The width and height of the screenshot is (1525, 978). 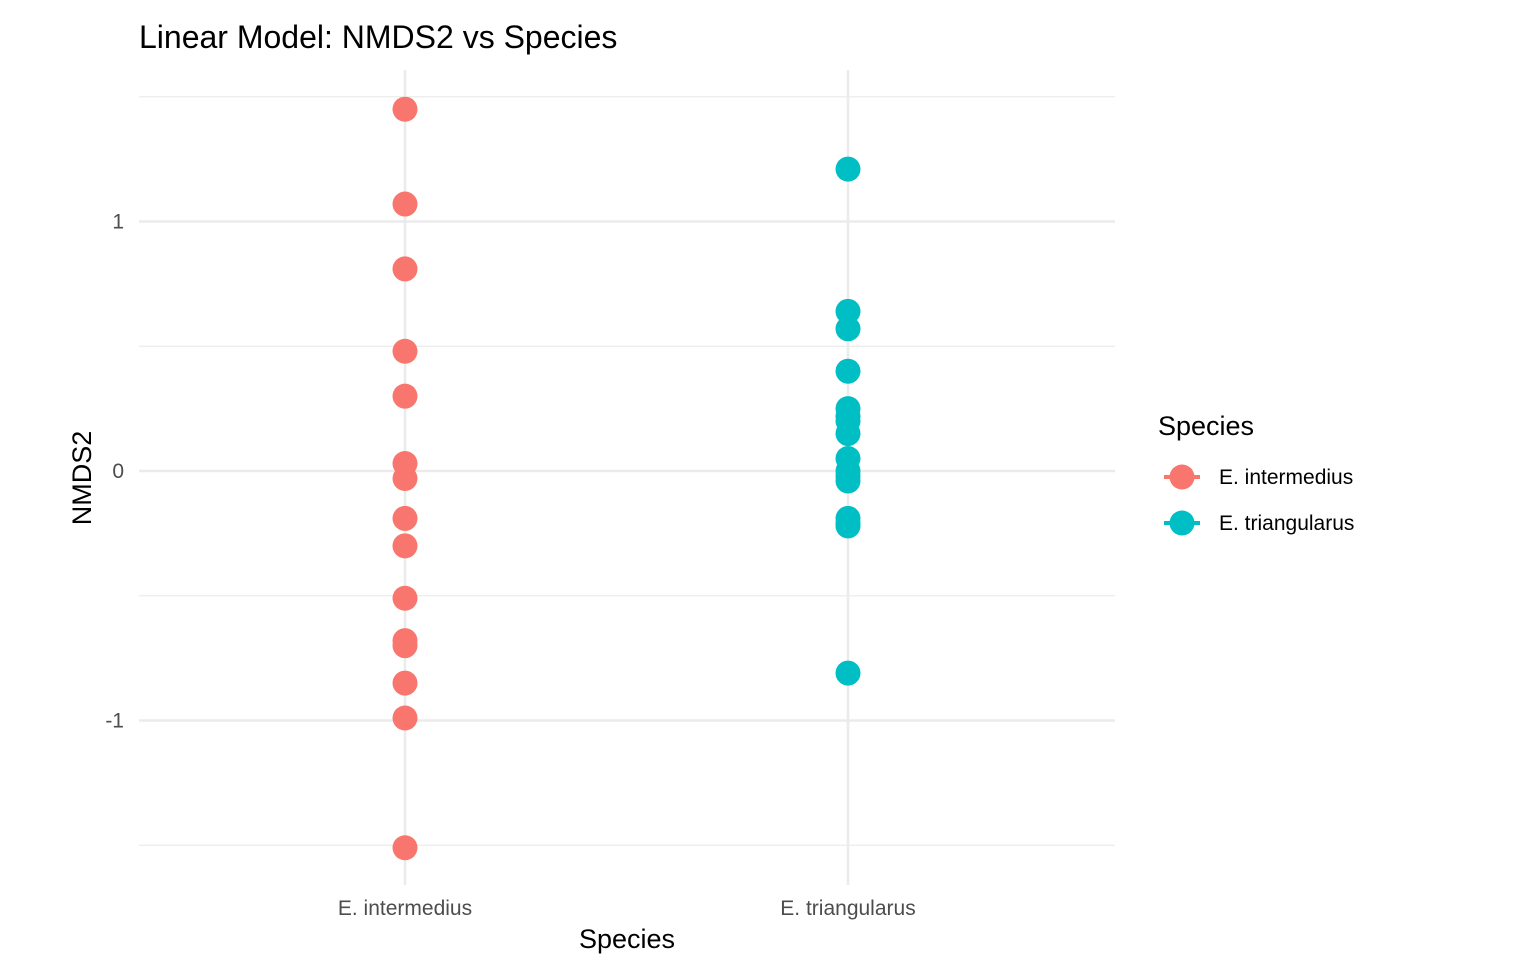 I want to click on x-tick-label: E. triangularus, so click(x=847, y=908).